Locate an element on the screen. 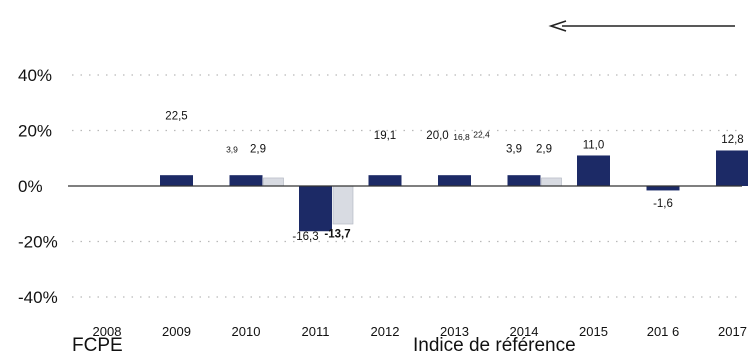 Image resolution: width=748 pixels, height=356 pixels. x-tick-label: 2014 is located at coordinates (524, 331).